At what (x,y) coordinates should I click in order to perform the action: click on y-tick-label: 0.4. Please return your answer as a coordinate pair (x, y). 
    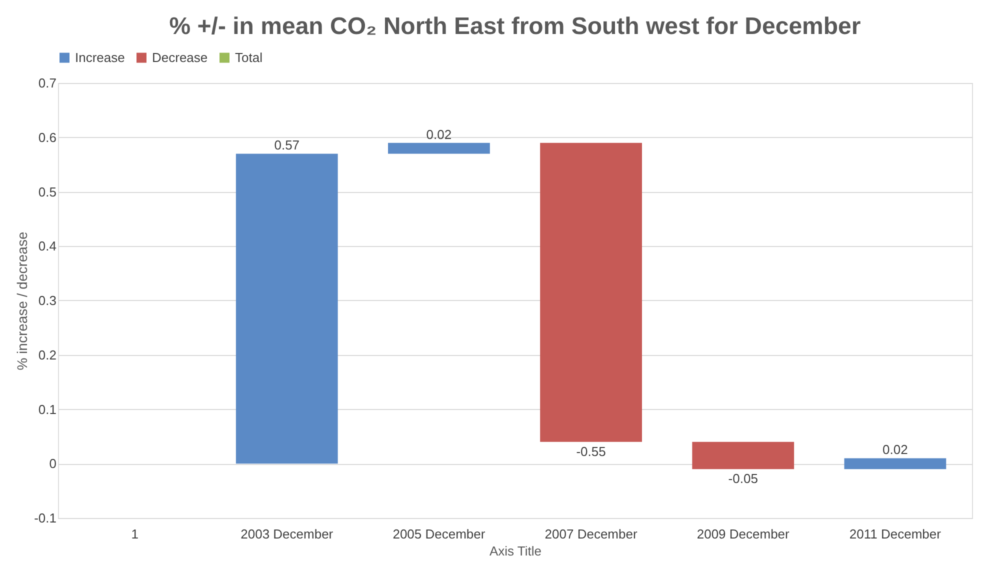
    Looking at the image, I should click on (47, 246).